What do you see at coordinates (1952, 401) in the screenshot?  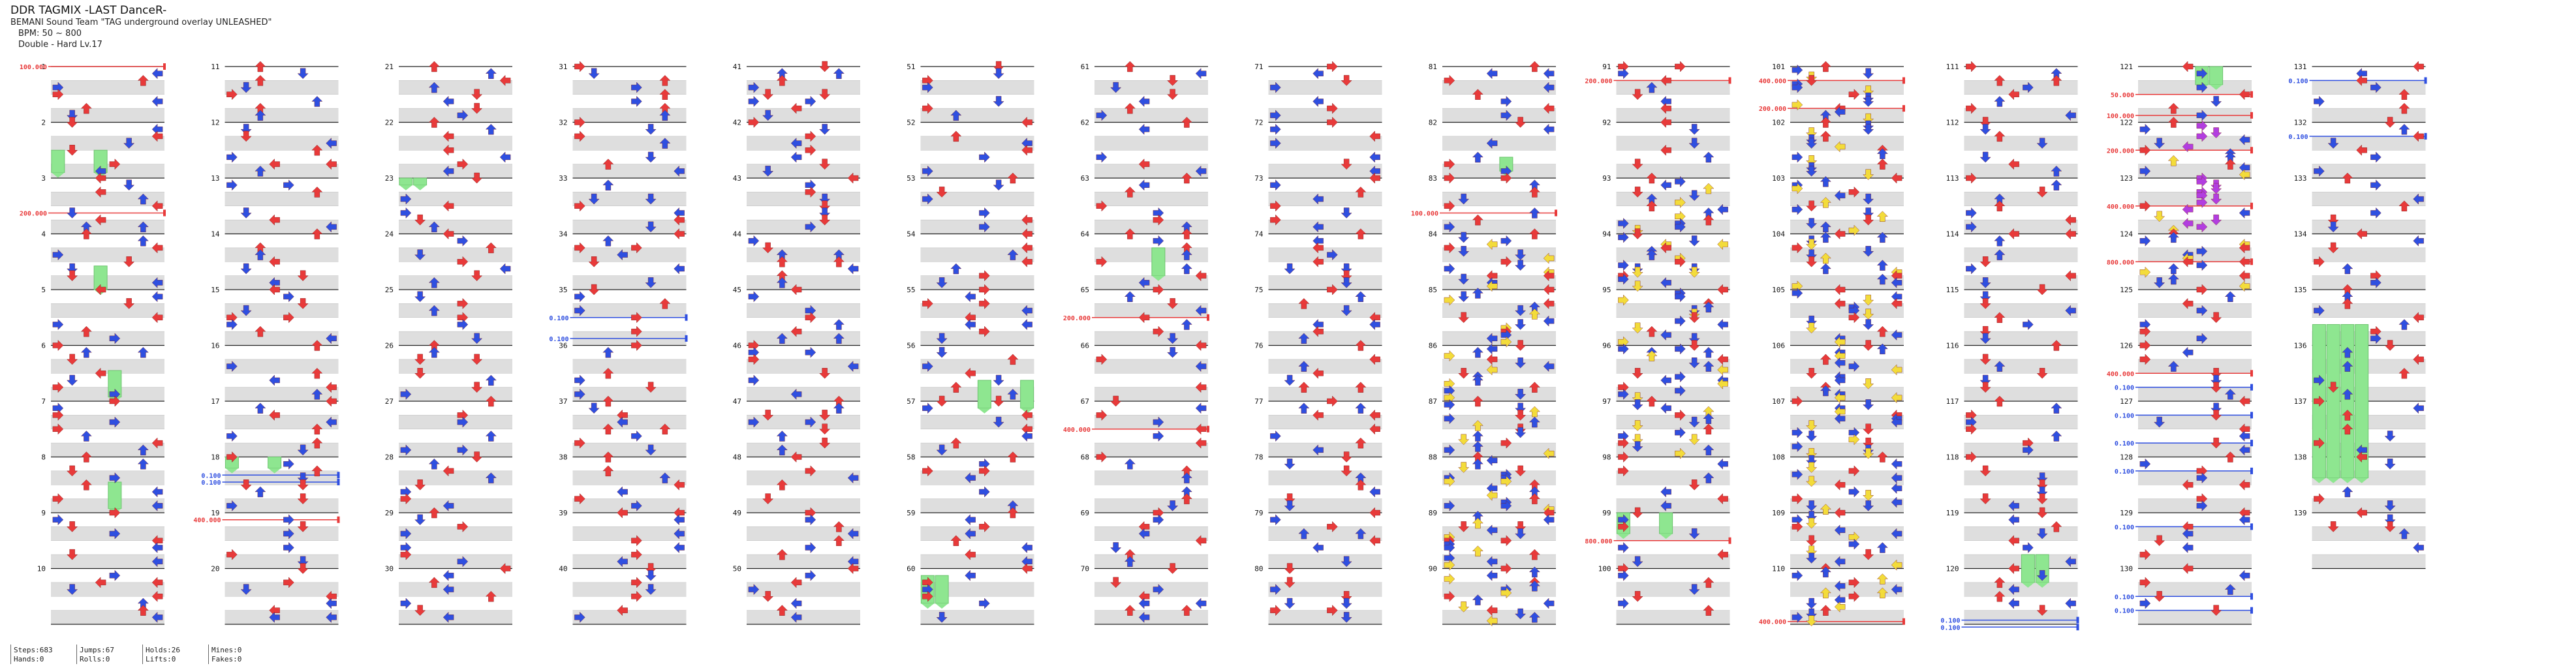 I see `measure-number: 117` at bounding box center [1952, 401].